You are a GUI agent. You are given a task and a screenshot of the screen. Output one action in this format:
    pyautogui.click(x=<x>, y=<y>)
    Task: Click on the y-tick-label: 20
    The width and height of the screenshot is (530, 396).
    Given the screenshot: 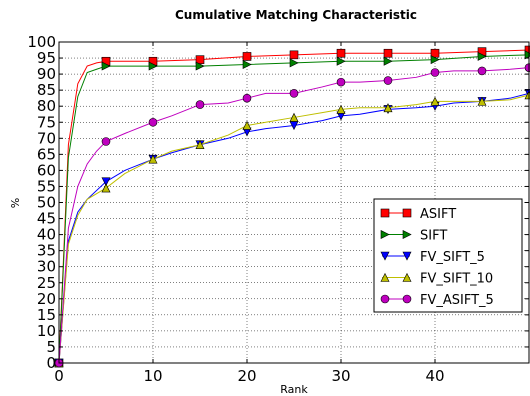 What is the action you would take?
    pyautogui.click(x=46, y=299)
    